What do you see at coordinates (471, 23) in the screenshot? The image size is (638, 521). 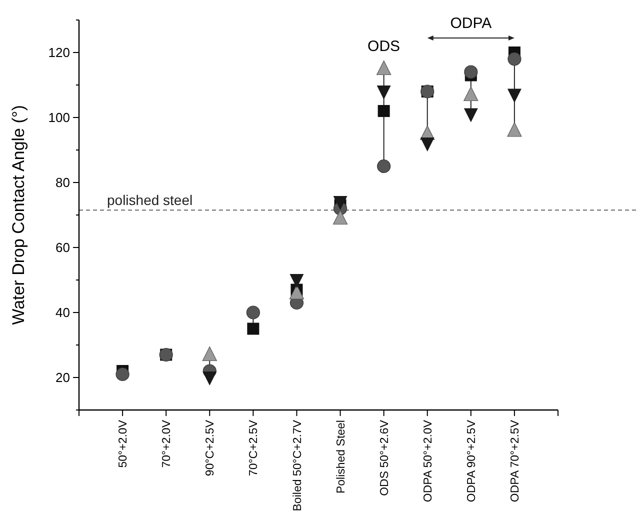 I see `annotation: ODPA` at bounding box center [471, 23].